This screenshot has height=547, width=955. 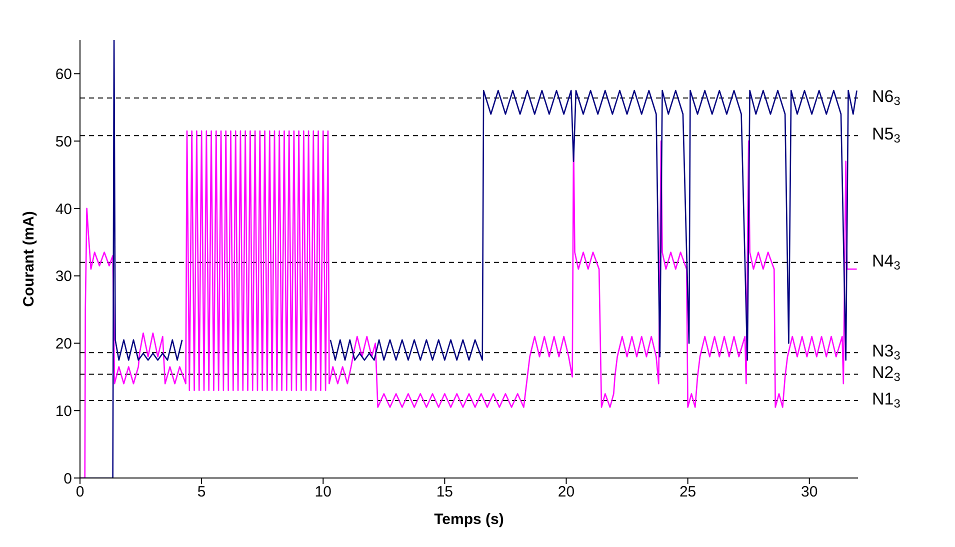 What do you see at coordinates (809, 492) in the screenshot?
I see `x-tick-label: 30` at bounding box center [809, 492].